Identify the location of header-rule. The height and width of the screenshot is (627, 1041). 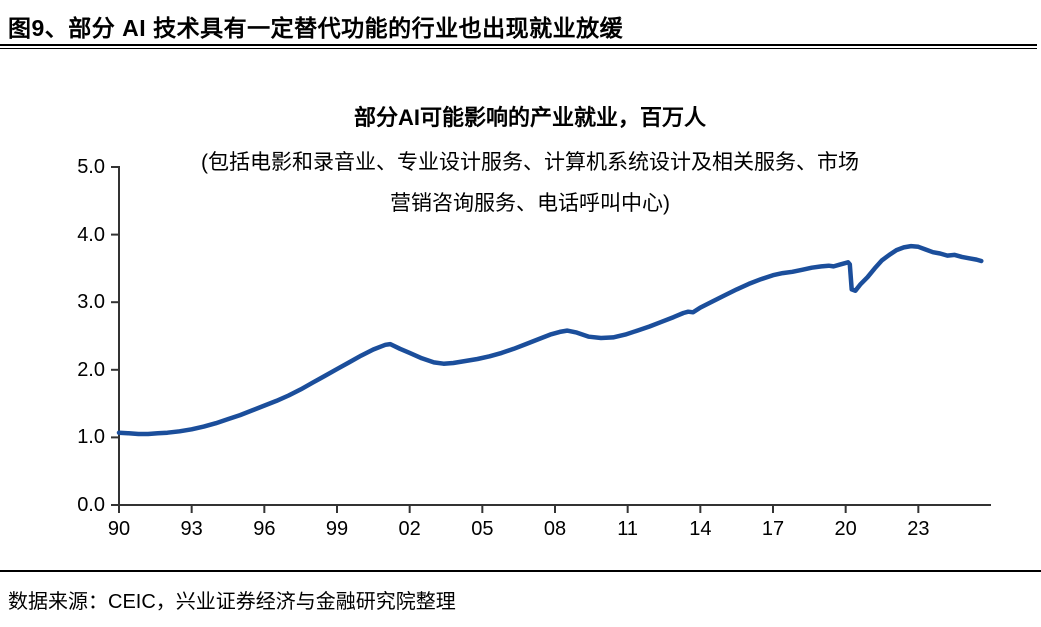
(518, 45).